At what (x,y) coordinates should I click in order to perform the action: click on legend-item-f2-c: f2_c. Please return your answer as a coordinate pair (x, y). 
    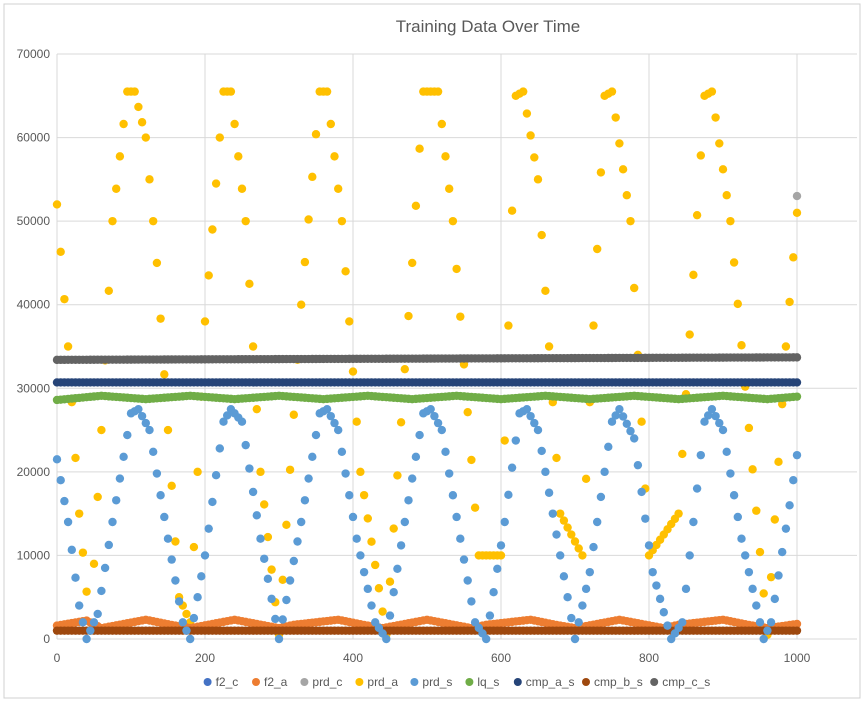
    Looking at the image, I should click on (220, 682).